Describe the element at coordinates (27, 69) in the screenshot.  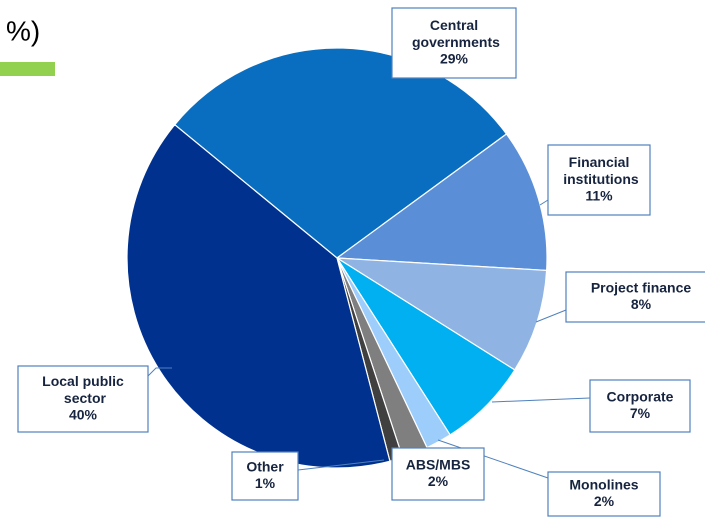
I see `title-underline` at that location.